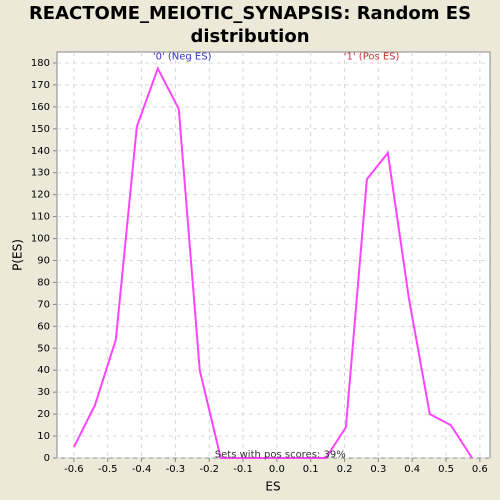 Image resolution: width=500 pixels, height=500 pixels. What do you see at coordinates (43, 370) in the screenshot?
I see `y-tick-label: 40` at bounding box center [43, 370].